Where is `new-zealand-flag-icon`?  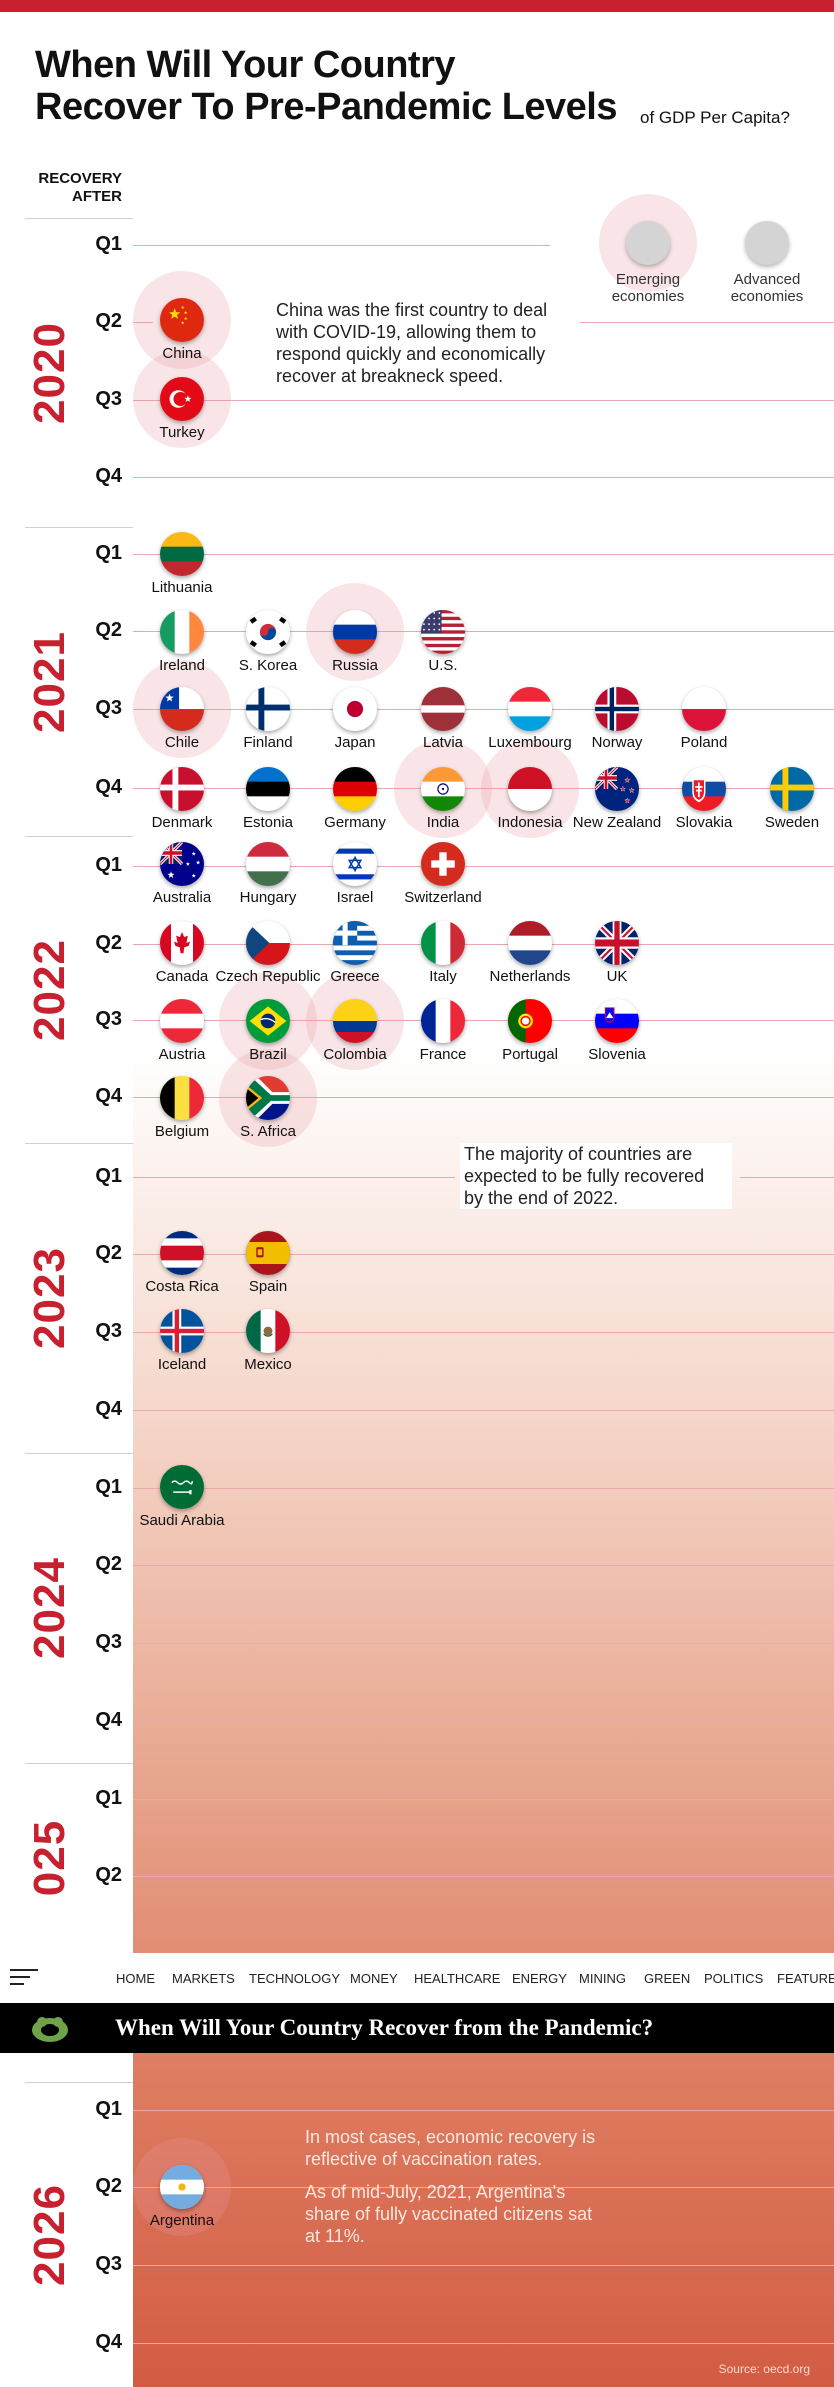
new-zealand-flag-icon is located at coordinates (617, 789).